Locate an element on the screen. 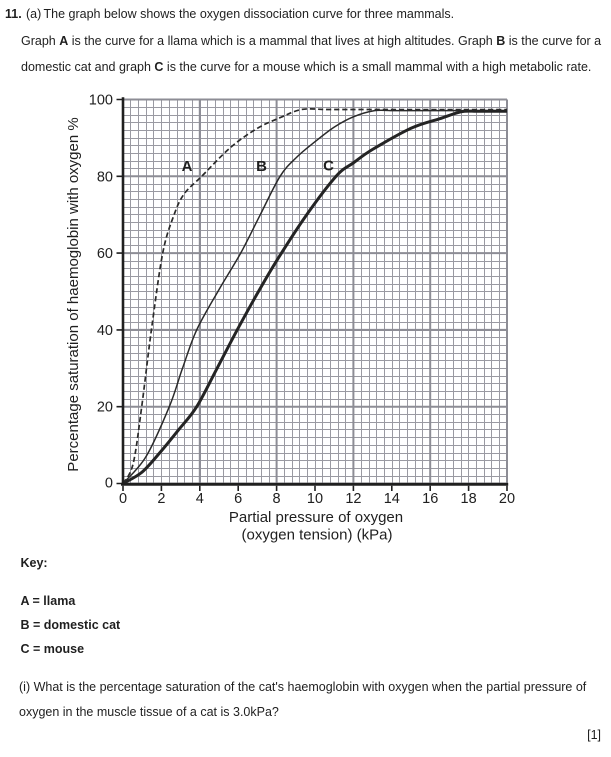  svg-text: 100 is located at coordinates (101, 101).